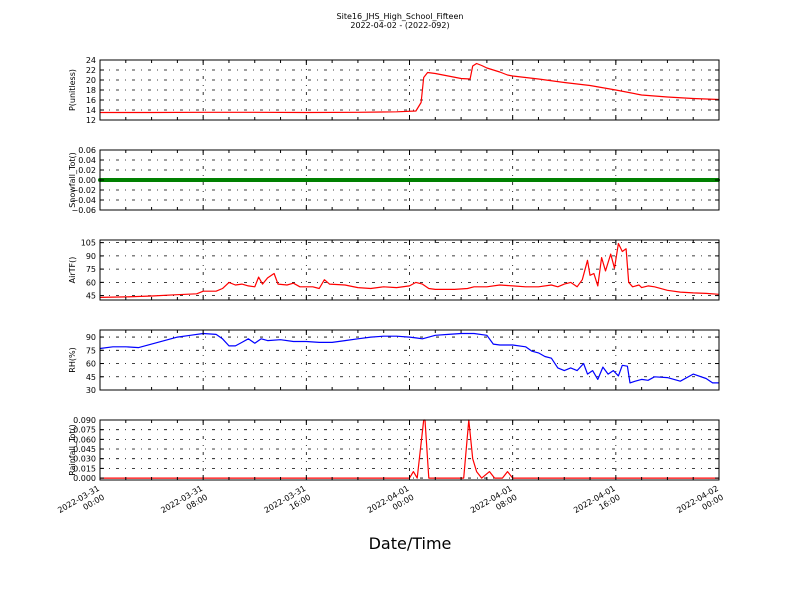  I want to click on y-tick-label: 45, so click(91, 377).